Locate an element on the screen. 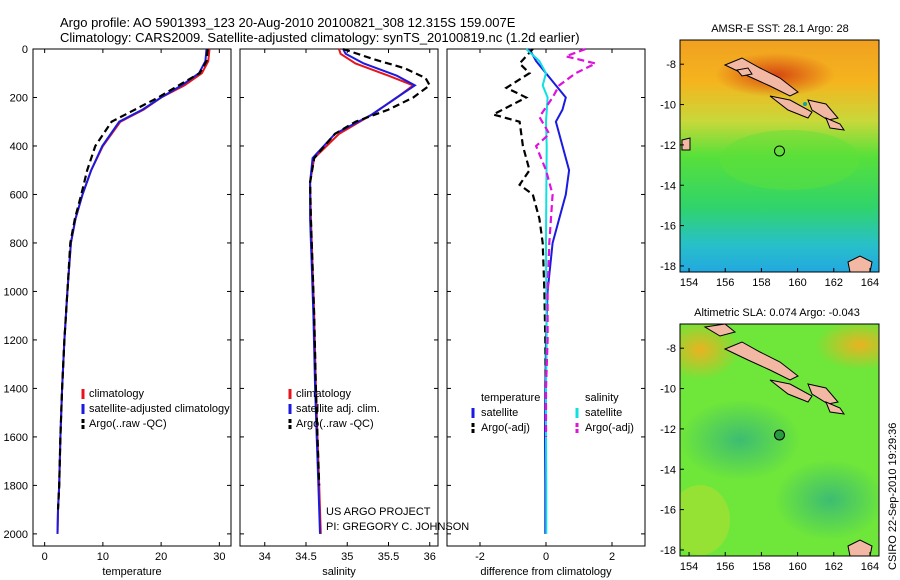  y-tick-label: 400 is located at coordinates (19, 147).